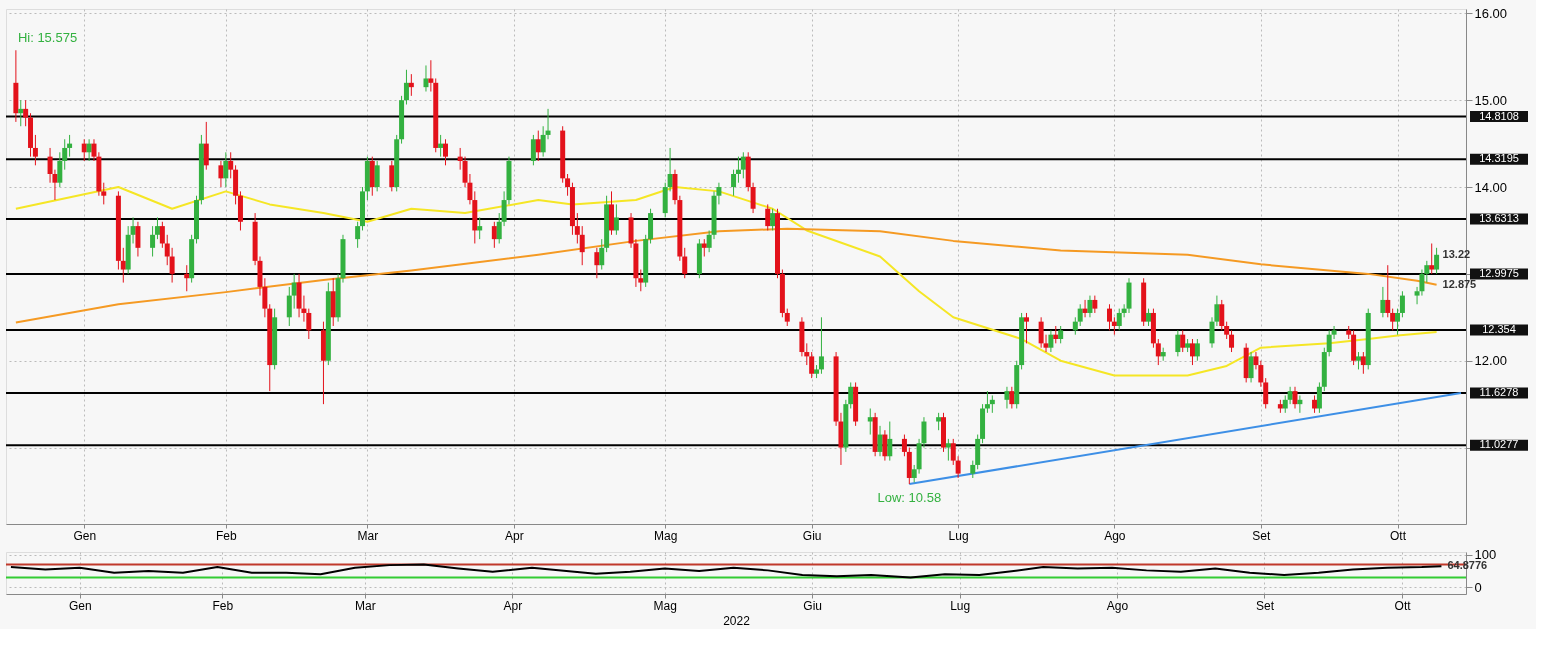  What do you see at coordinates (737, 620) in the screenshot?
I see `x-axis-title: 2022` at bounding box center [737, 620].